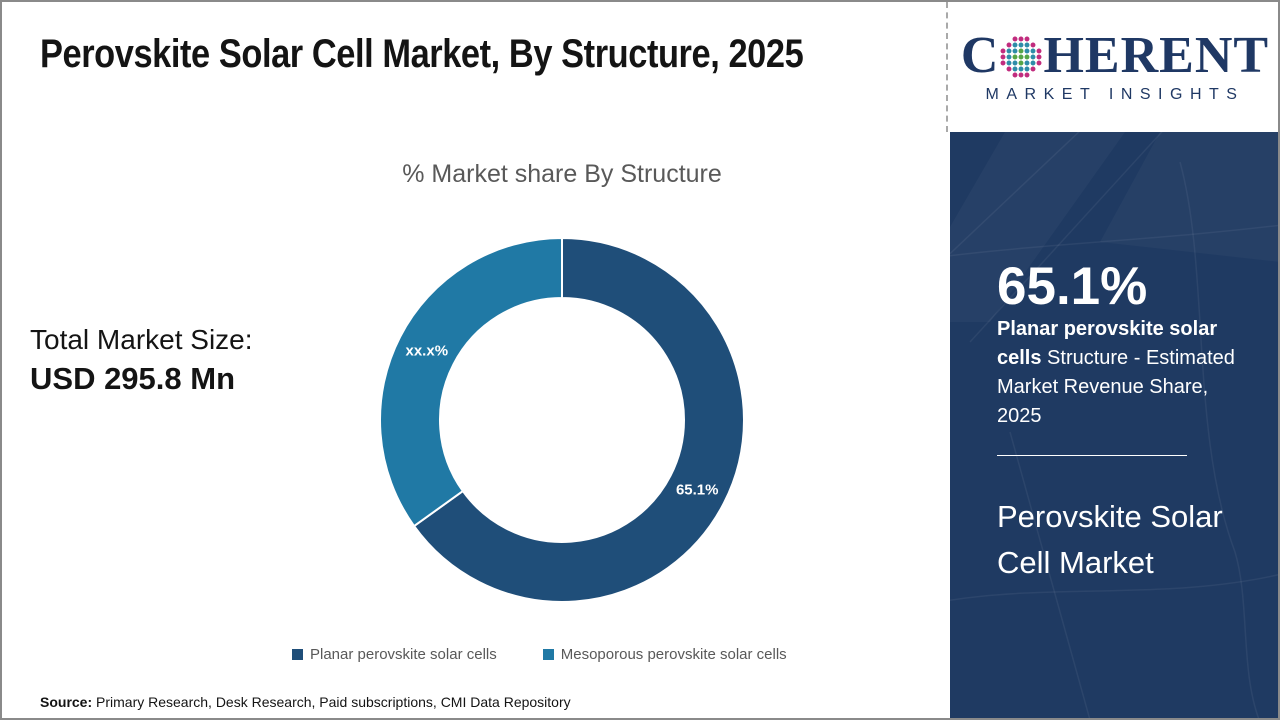 This screenshot has width=1280, height=720. I want to click on logo-word-rest: HERENT, so click(1156, 55).